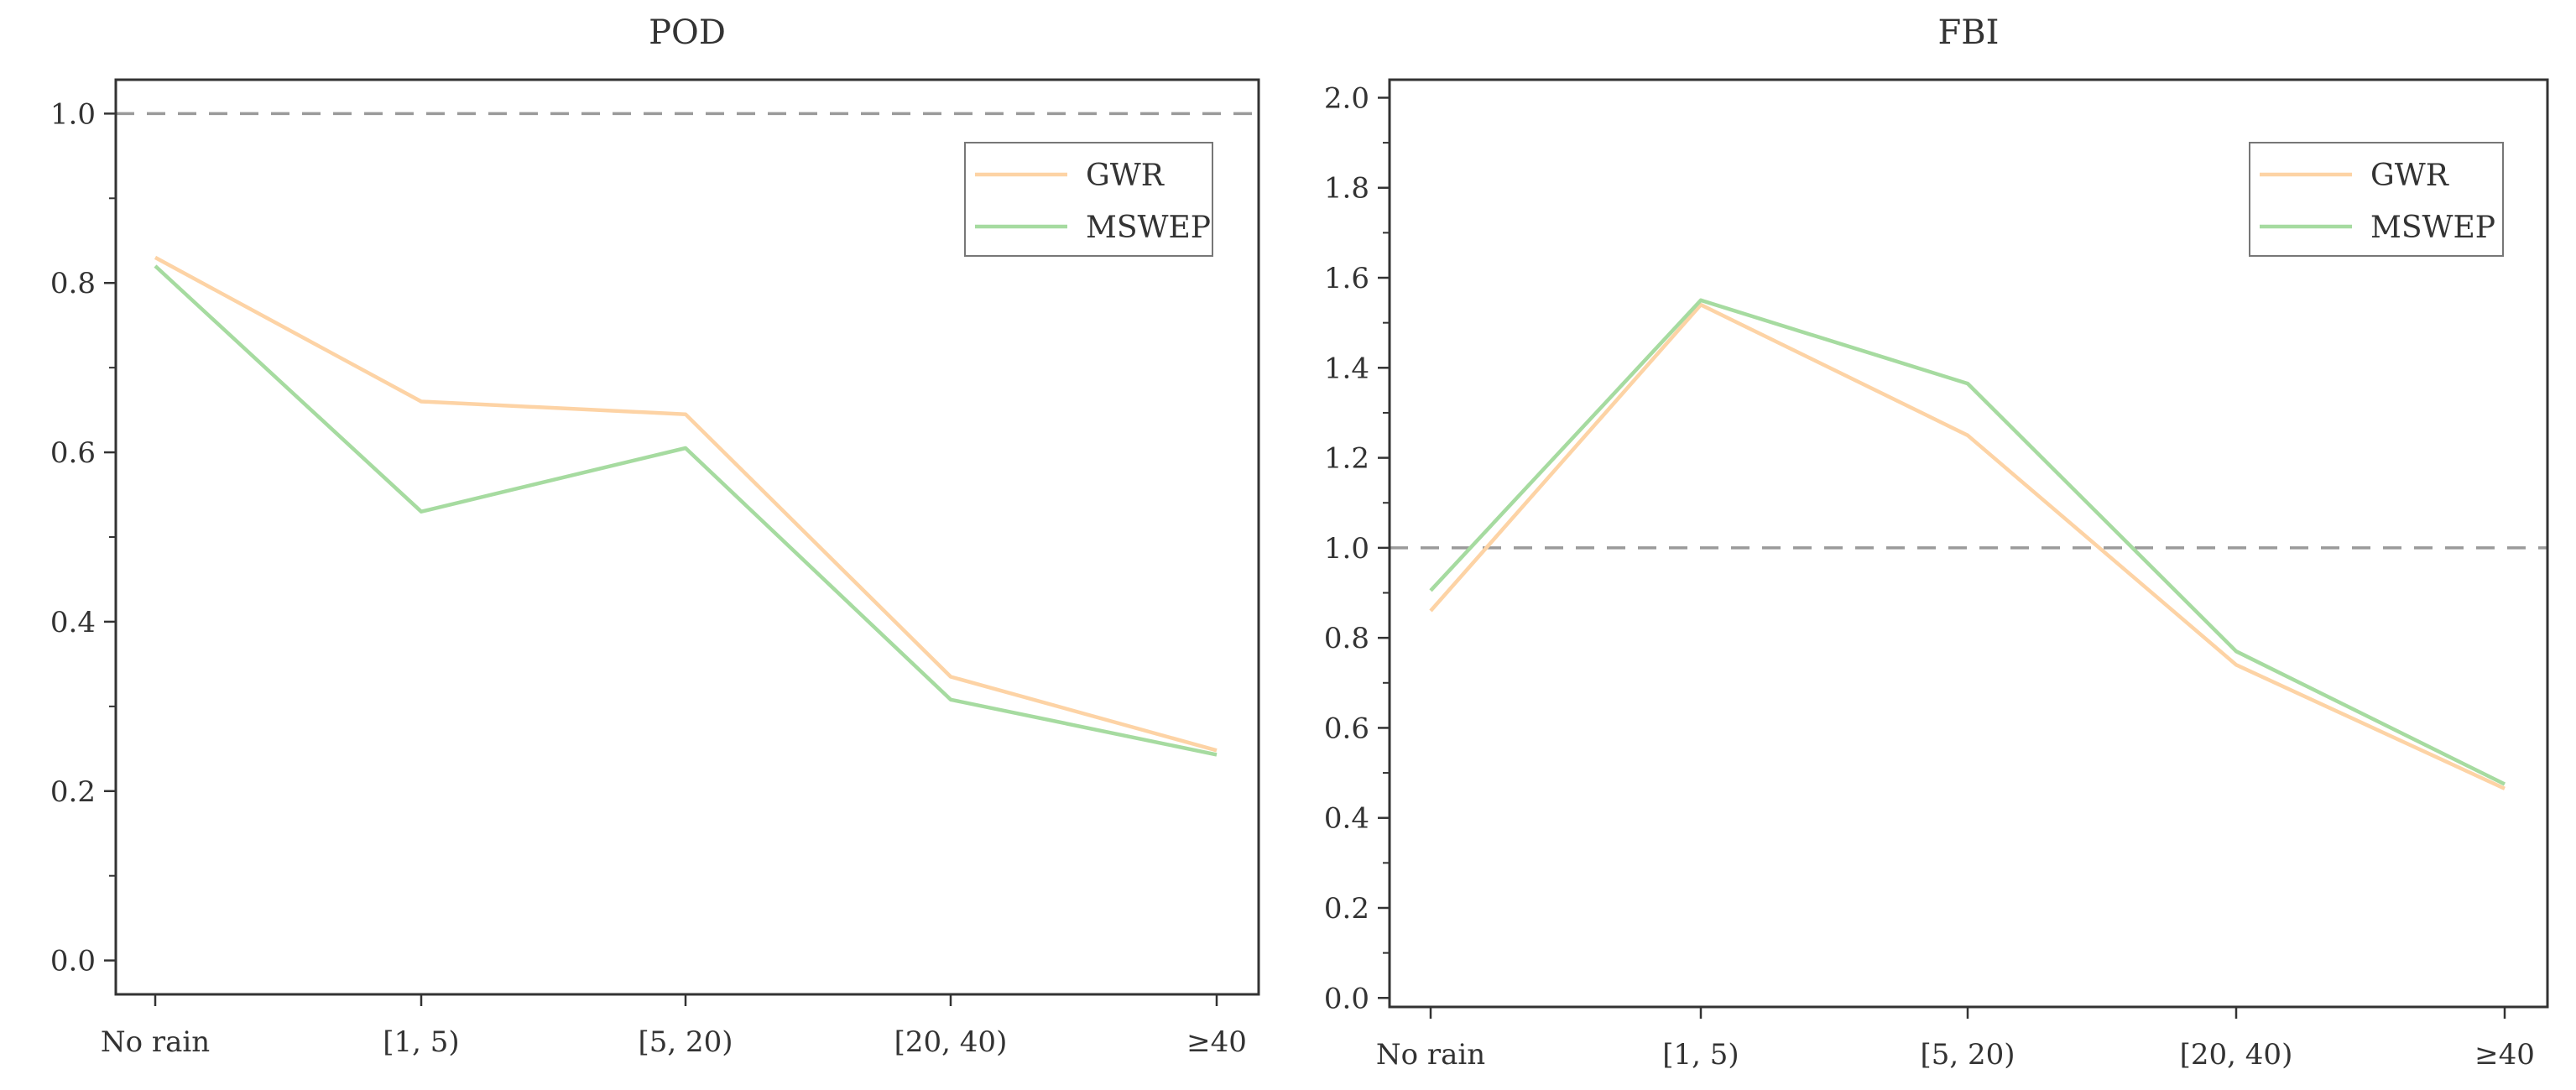 The height and width of the screenshot is (1090, 2576). What do you see at coordinates (1346, 189) in the screenshot?
I see `y-tick-label: 1.8` at bounding box center [1346, 189].